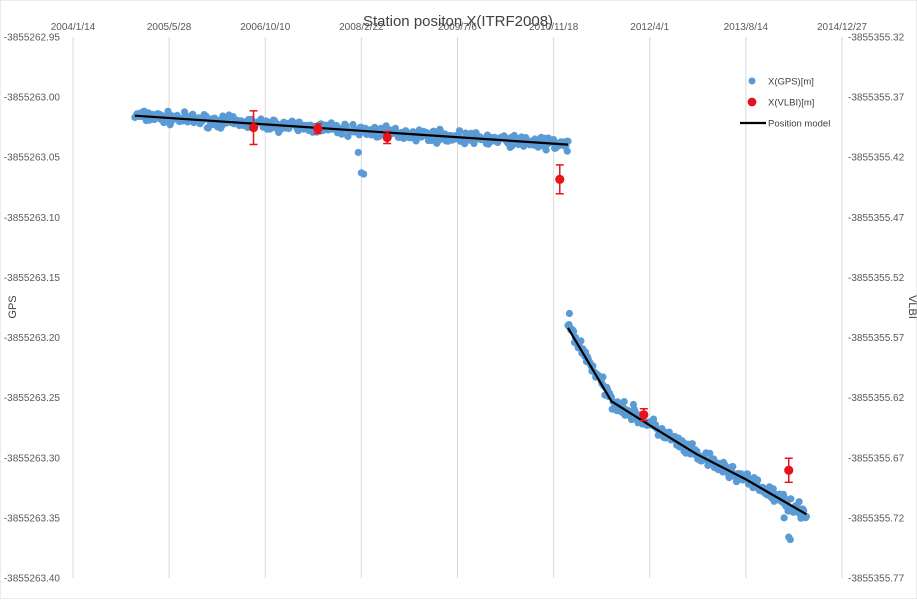  What do you see at coordinates (13, 306) in the screenshot?
I see `y-left-axis-title: GPS` at bounding box center [13, 306].